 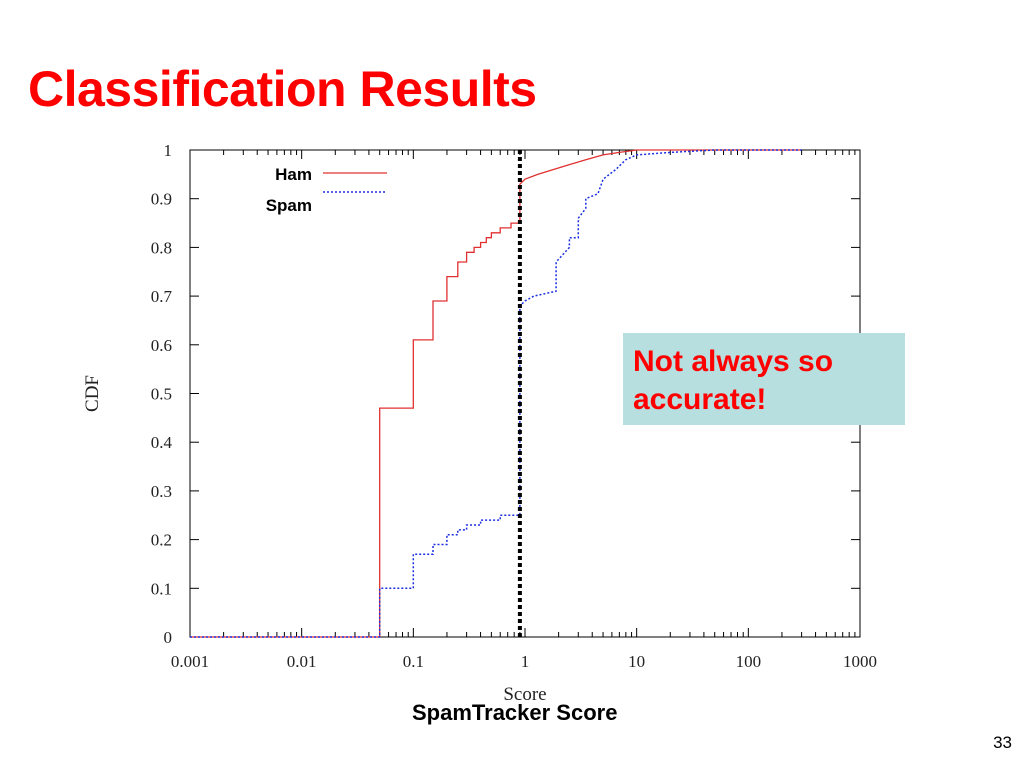 What do you see at coordinates (161, 394) in the screenshot?
I see `y-tick-label: 0.5` at bounding box center [161, 394].